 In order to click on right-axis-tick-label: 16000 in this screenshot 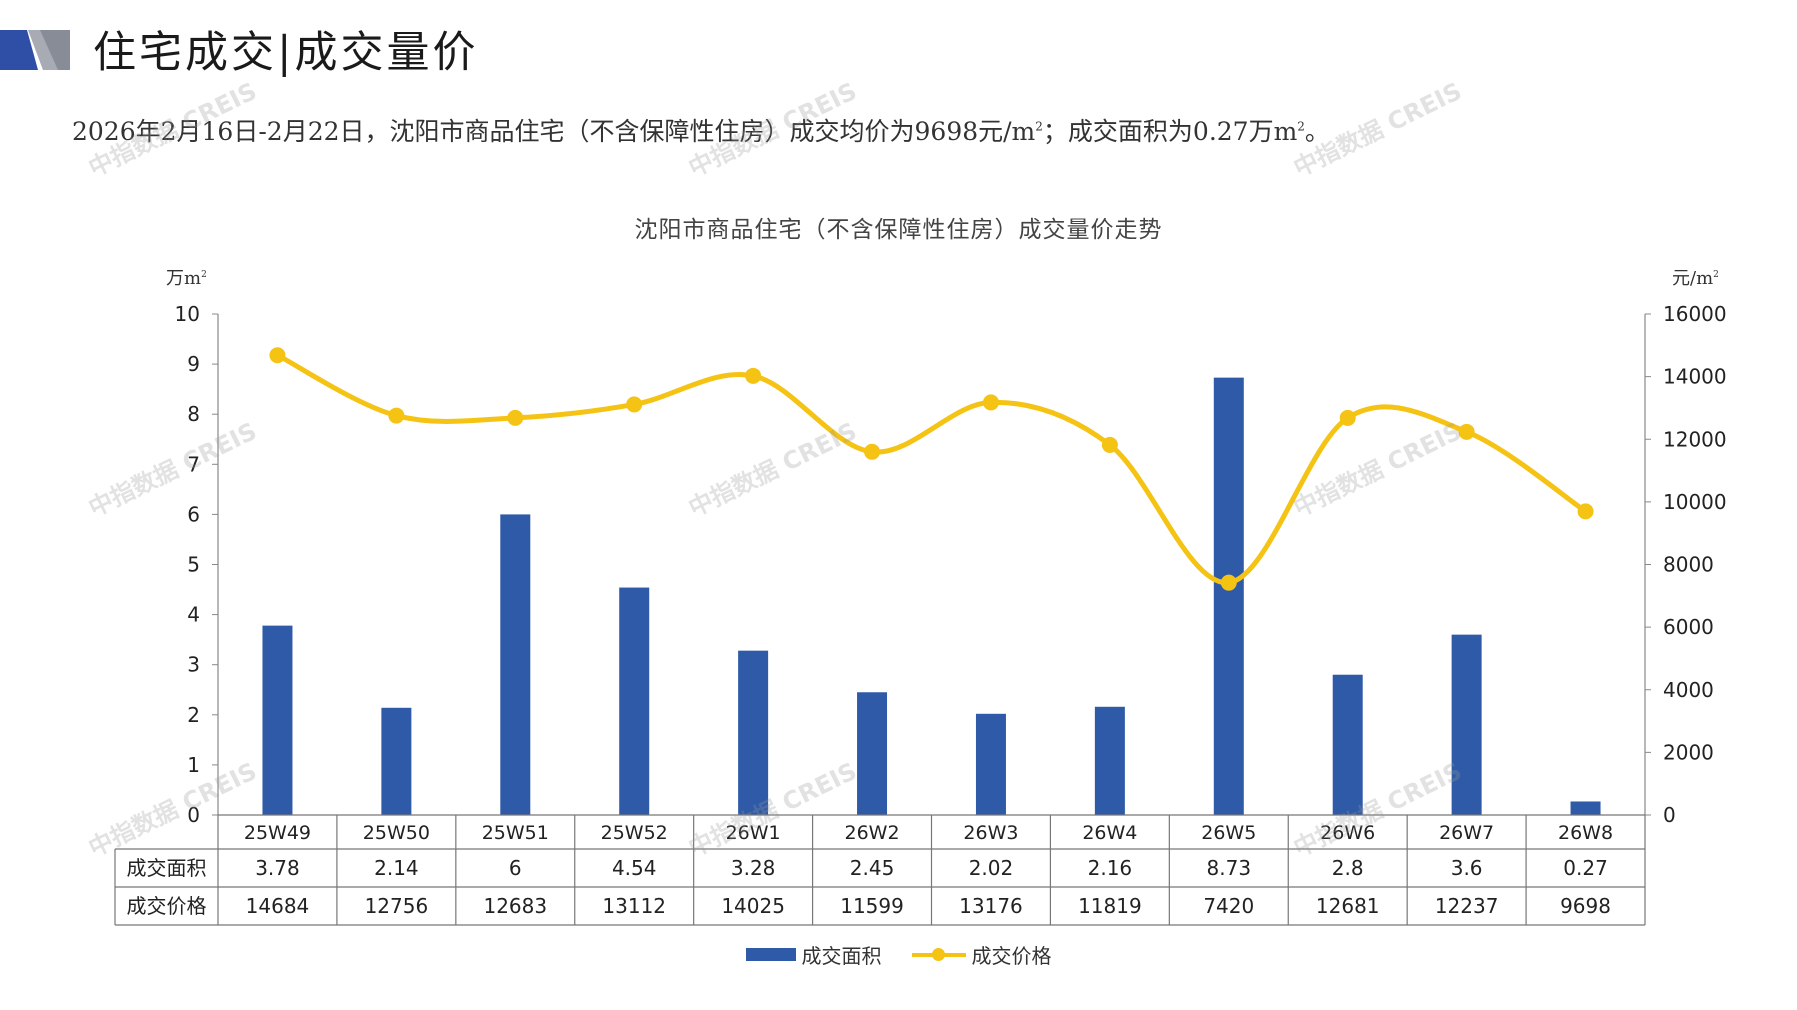, I will do `click(1695, 314)`.